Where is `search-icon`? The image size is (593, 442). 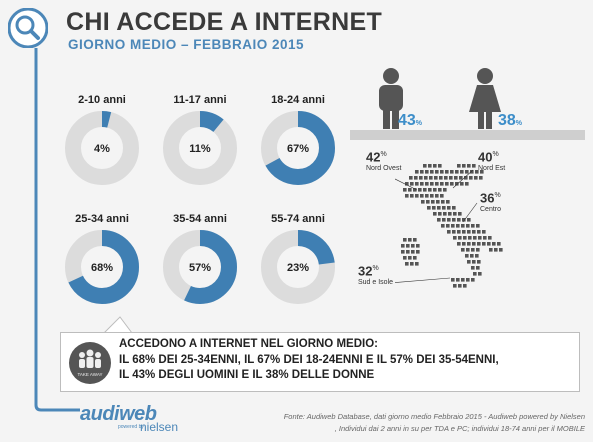 search-icon is located at coordinates (28, 28).